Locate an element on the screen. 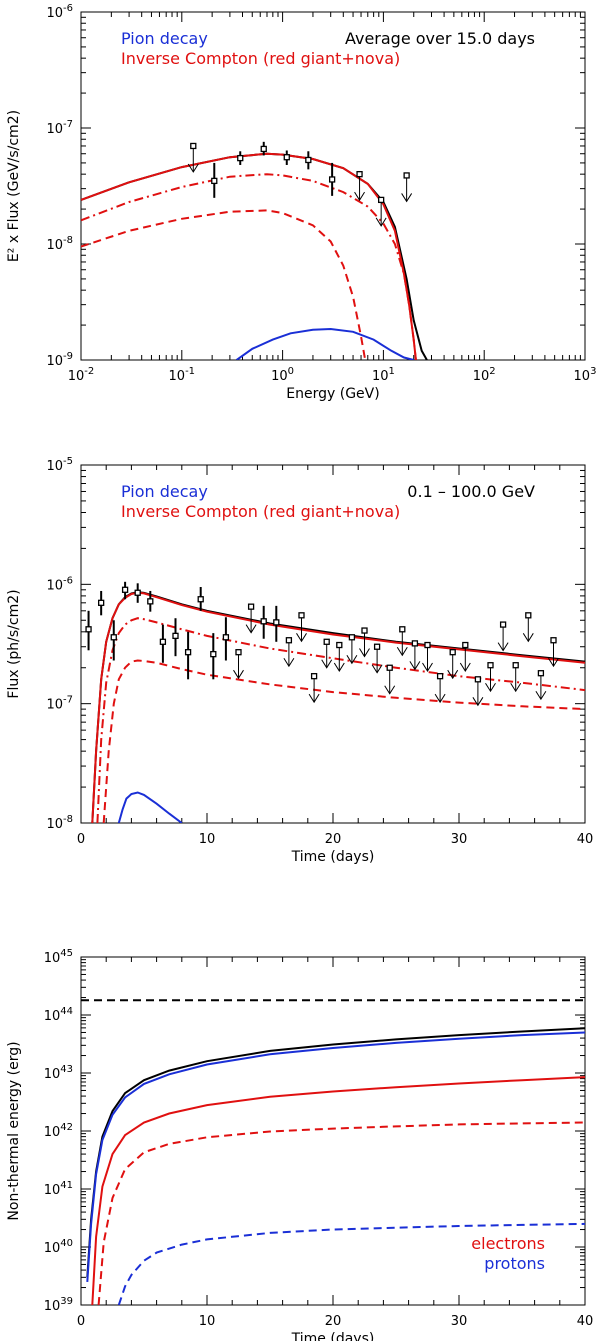 This screenshot has width=600, height=1341. y-tick-label-exponent: 39 is located at coordinates (66, 1301).